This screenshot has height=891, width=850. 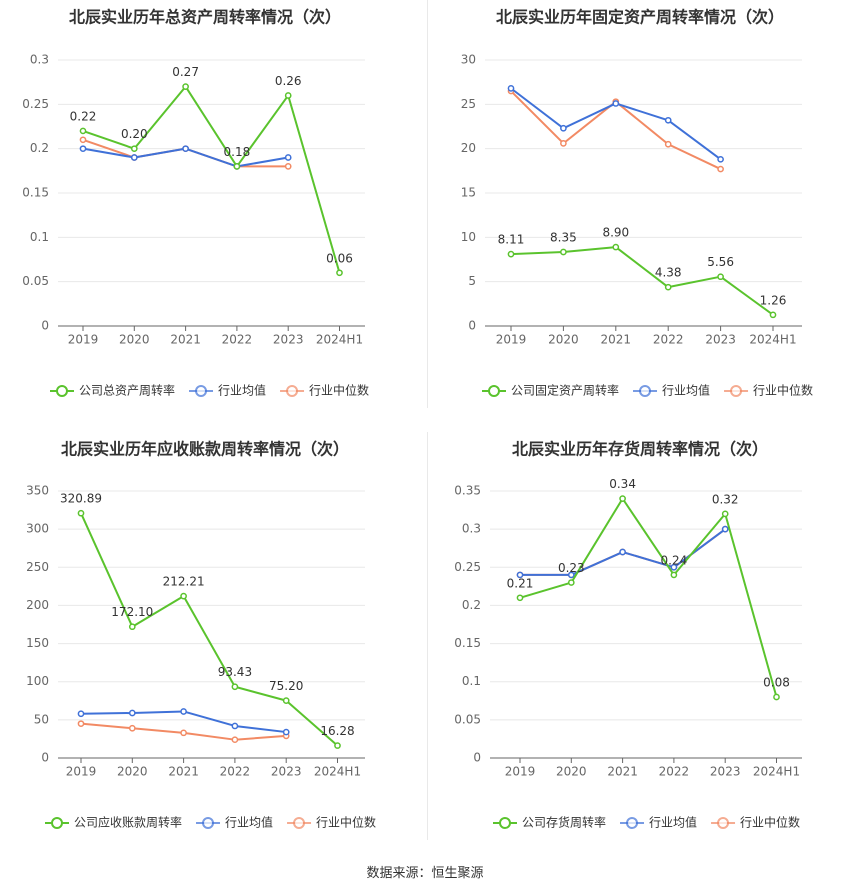 What do you see at coordinates (39, 148) in the screenshot?
I see `y-tick-label: 0.2` at bounding box center [39, 148].